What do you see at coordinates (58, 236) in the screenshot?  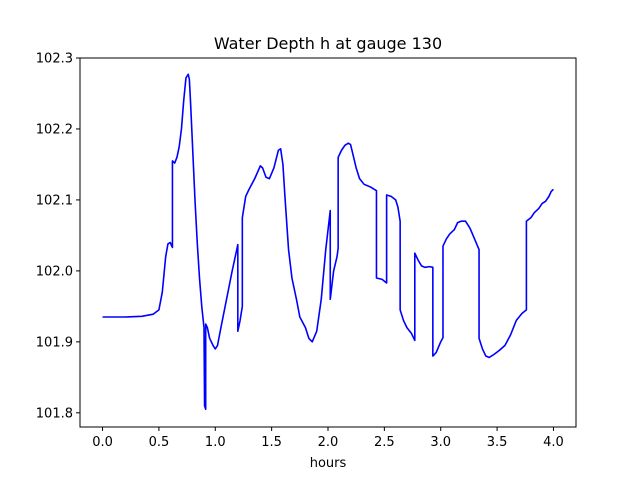 I see `y-axis-ticks: 101.8 101.9 102.0 102.1 102.2 102.3` at bounding box center [58, 236].